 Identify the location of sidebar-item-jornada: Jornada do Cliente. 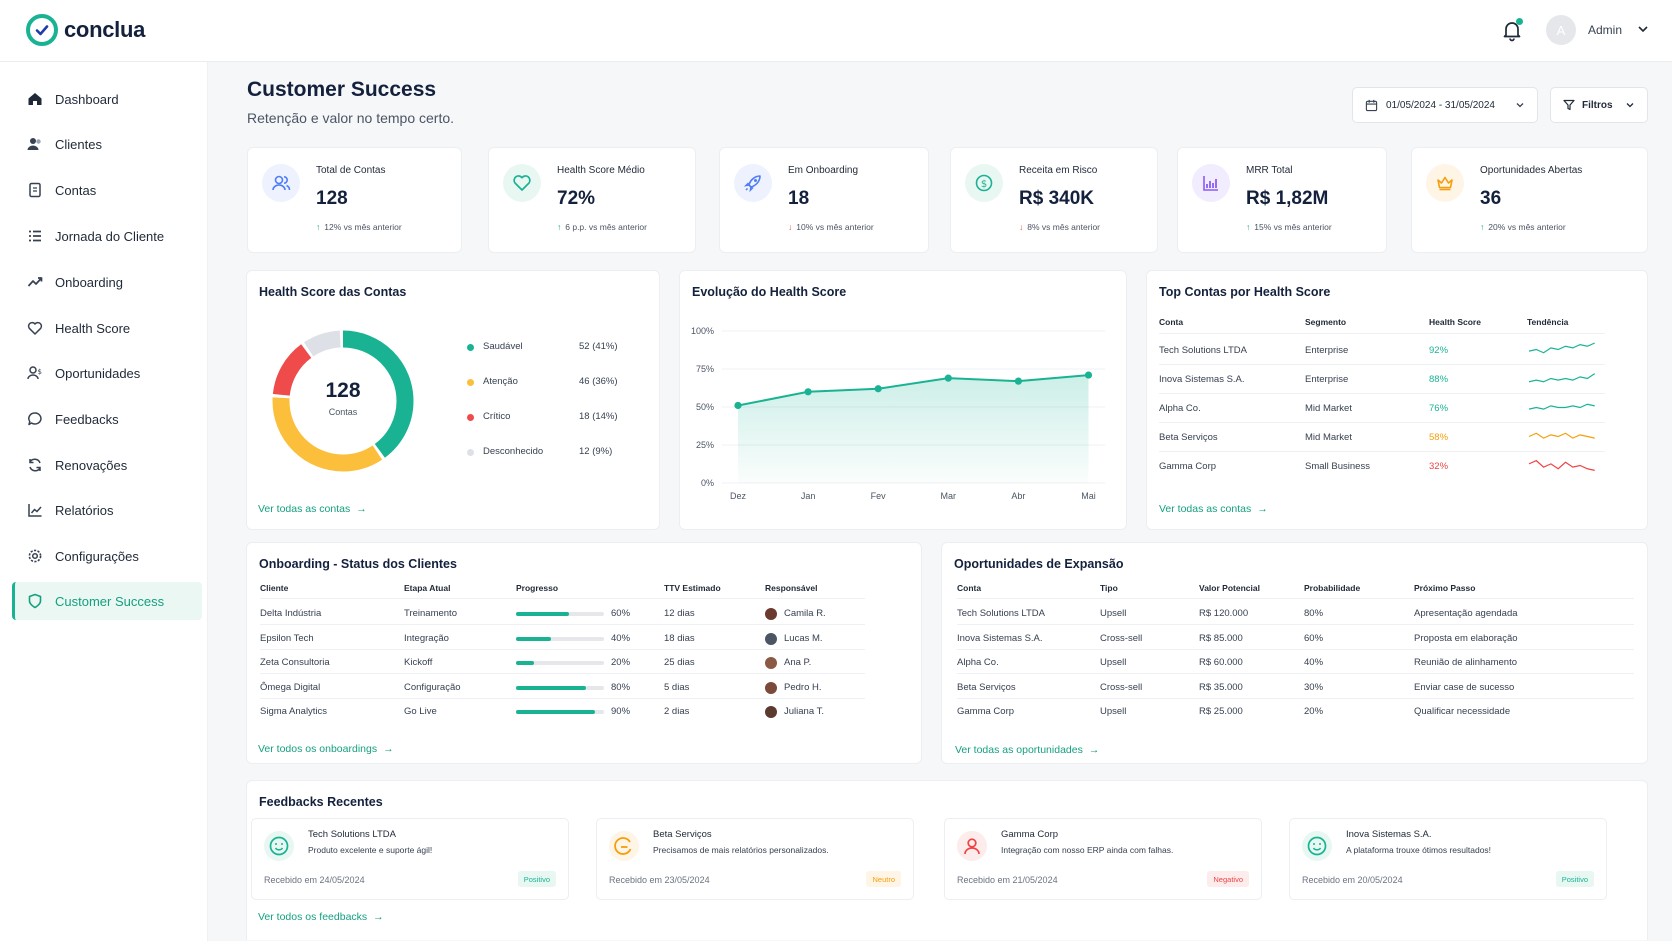
(107, 236).